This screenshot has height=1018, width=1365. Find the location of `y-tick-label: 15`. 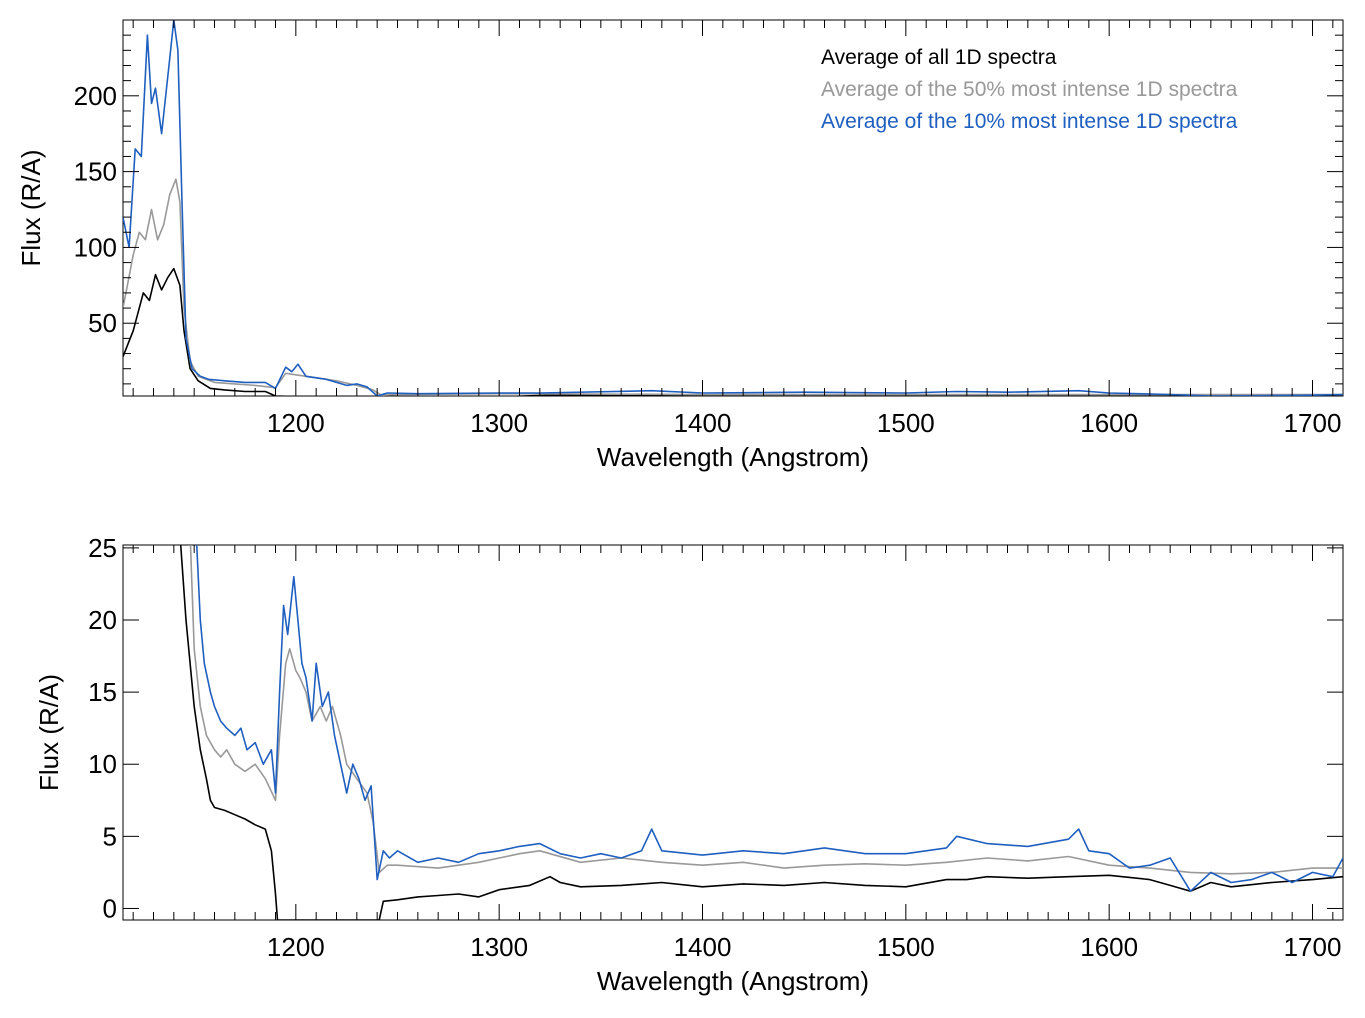

y-tick-label: 15 is located at coordinates (102, 692).